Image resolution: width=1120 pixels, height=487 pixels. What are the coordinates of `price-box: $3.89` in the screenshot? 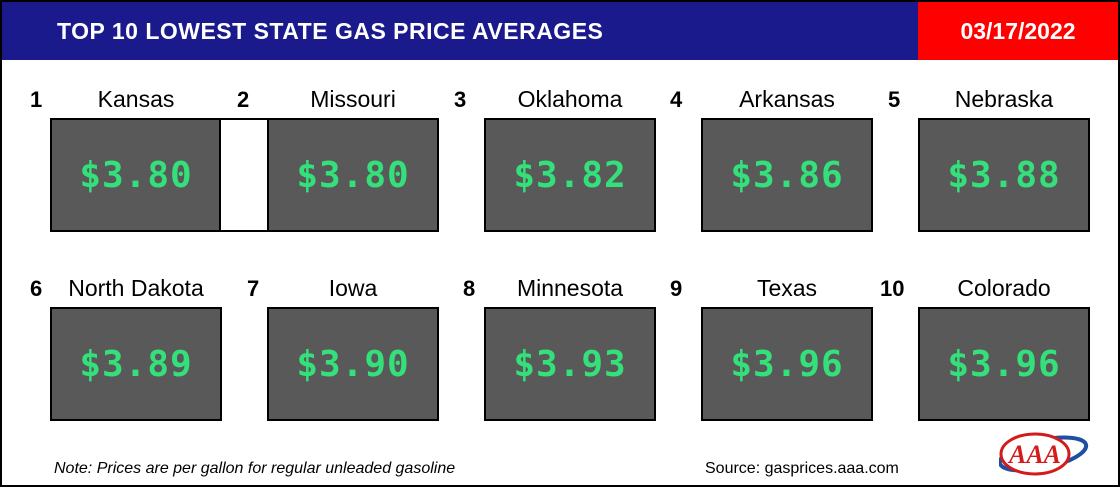 It's located at (136, 364).